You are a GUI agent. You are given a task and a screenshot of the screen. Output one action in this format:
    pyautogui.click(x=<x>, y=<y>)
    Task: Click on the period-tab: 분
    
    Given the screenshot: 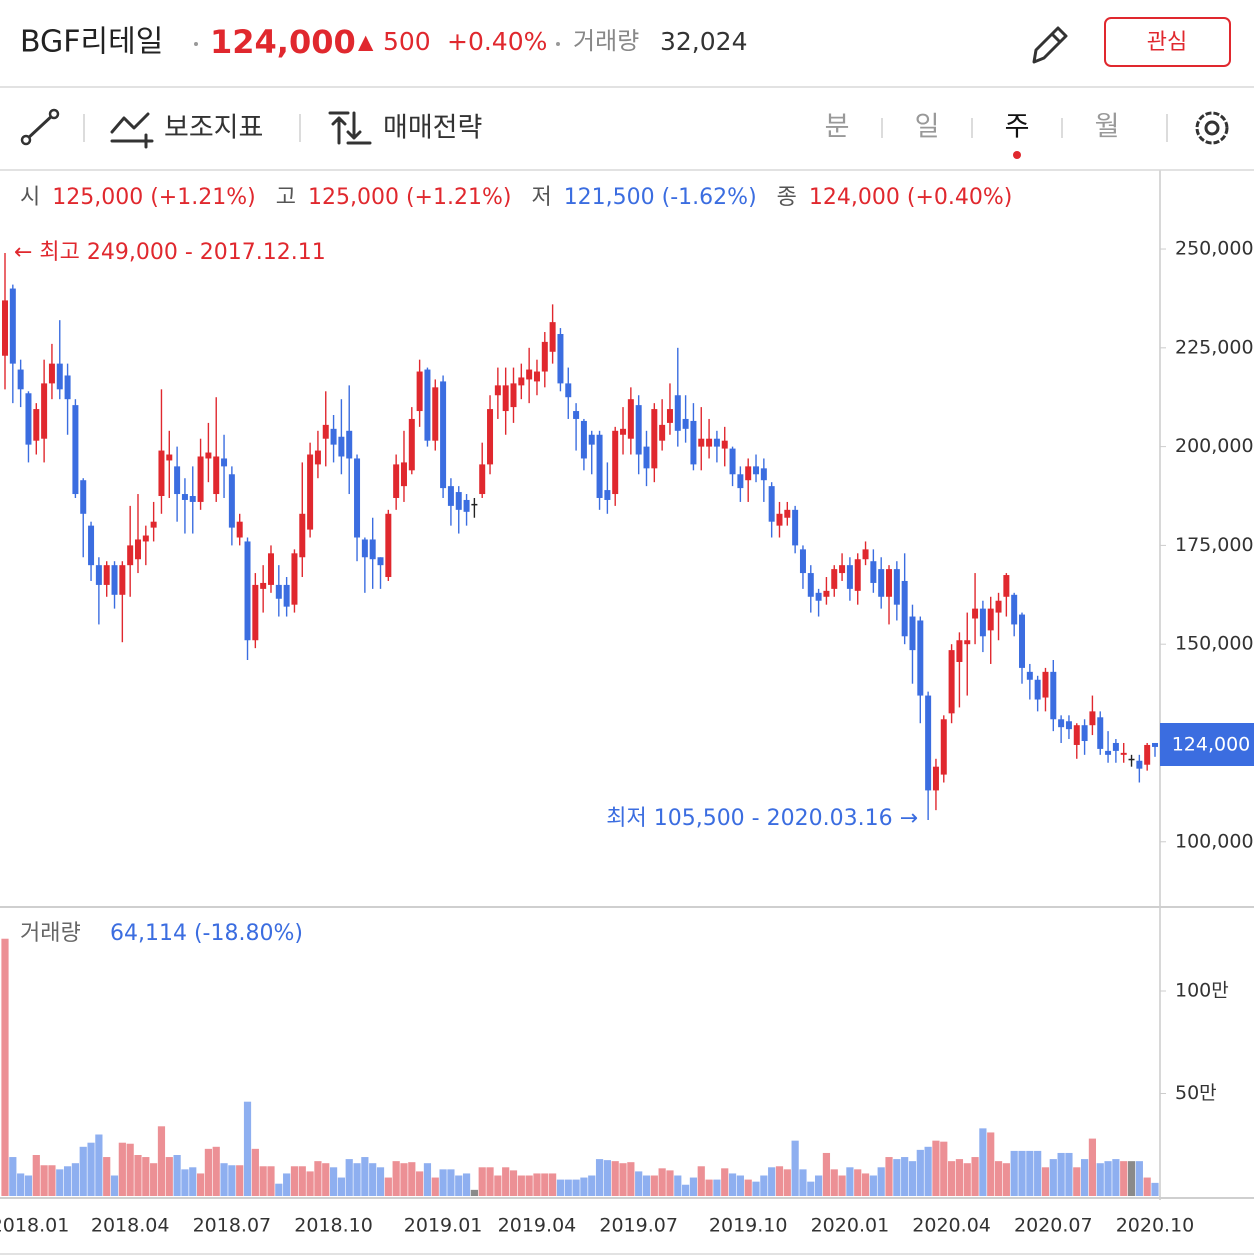 What is the action you would take?
    pyautogui.click(x=837, y=127)
    